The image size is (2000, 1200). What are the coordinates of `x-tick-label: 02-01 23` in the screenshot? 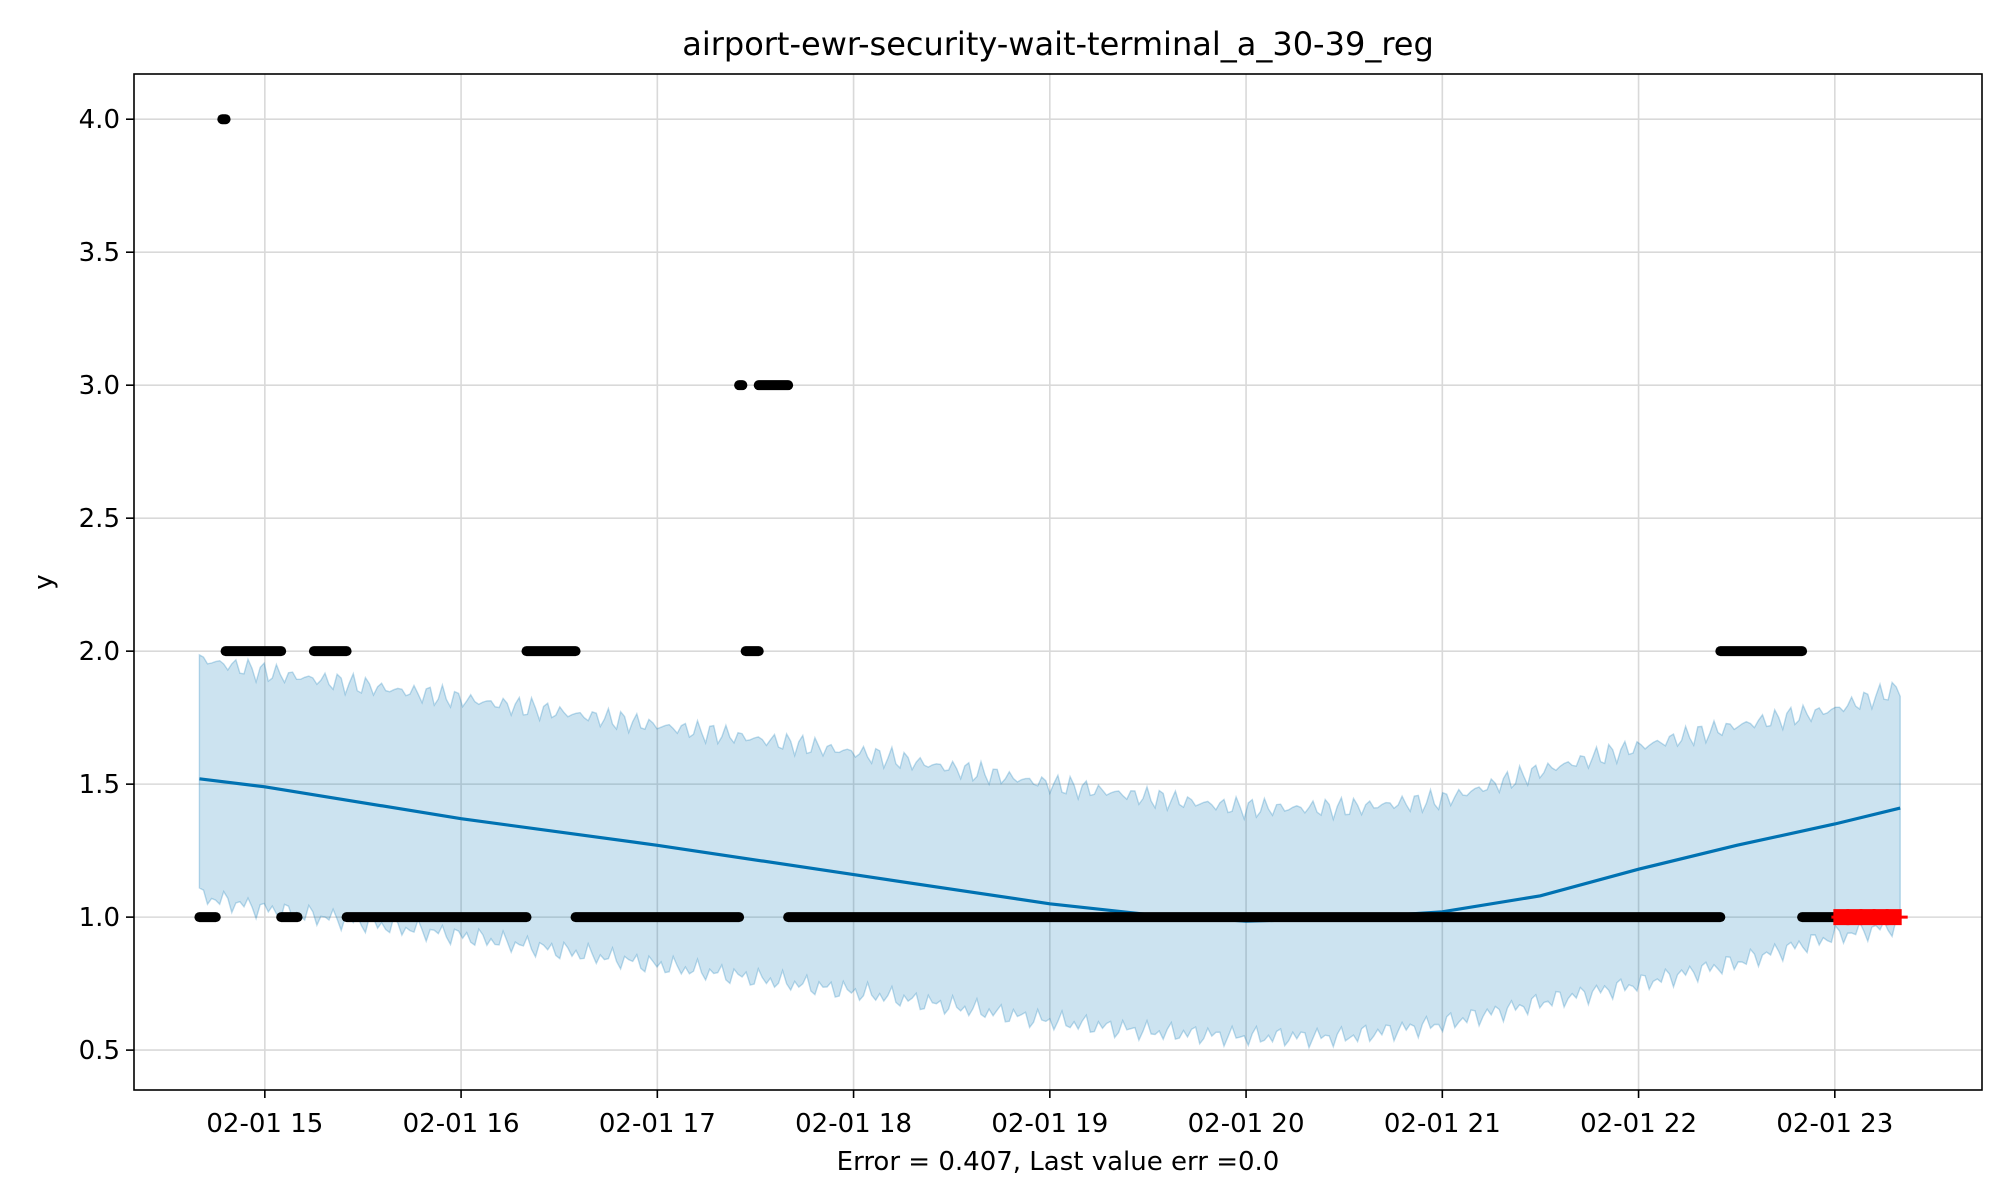 It's located at (1834, 1124).